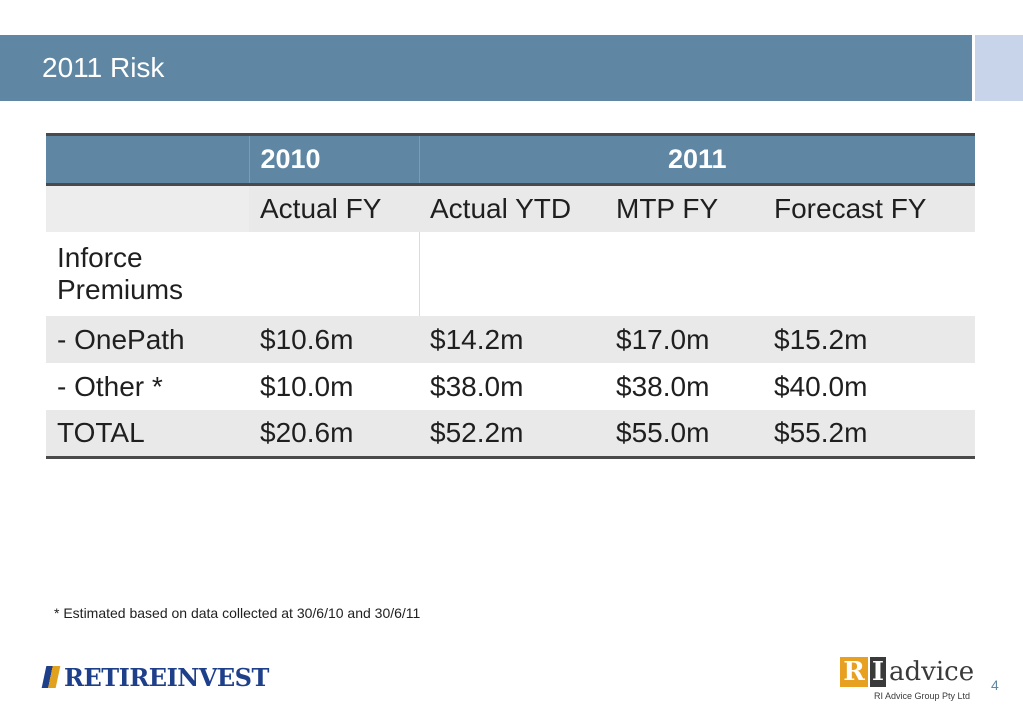  I want to click on section-row: Inforce Premiums, so click(510, 274).